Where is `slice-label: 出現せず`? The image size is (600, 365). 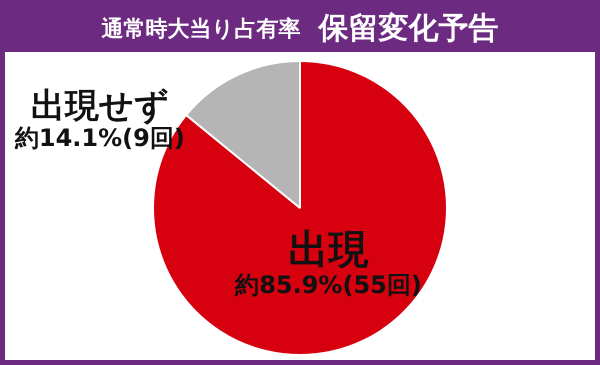
slice-label: 出現せず is located at coordinates (100, 106).